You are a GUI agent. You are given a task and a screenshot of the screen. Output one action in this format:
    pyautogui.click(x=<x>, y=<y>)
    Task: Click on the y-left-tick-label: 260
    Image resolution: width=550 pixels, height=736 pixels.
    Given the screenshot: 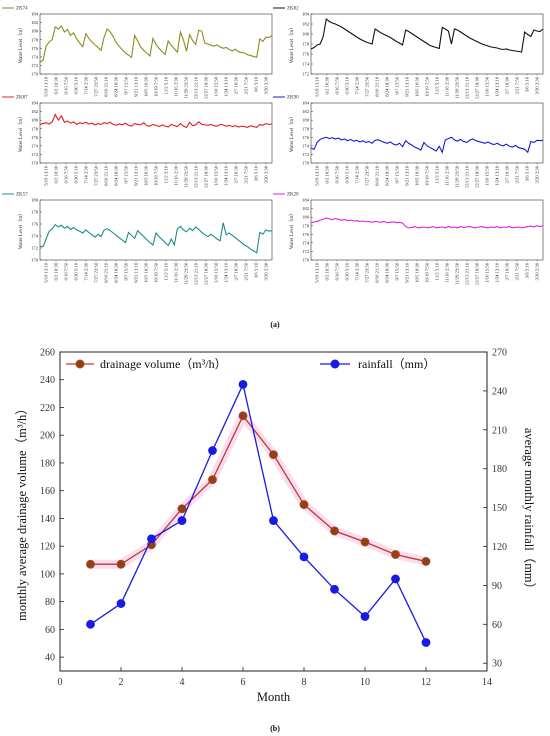 What is the action you would take?
    pyautogui.click(x=47, y=353)
    